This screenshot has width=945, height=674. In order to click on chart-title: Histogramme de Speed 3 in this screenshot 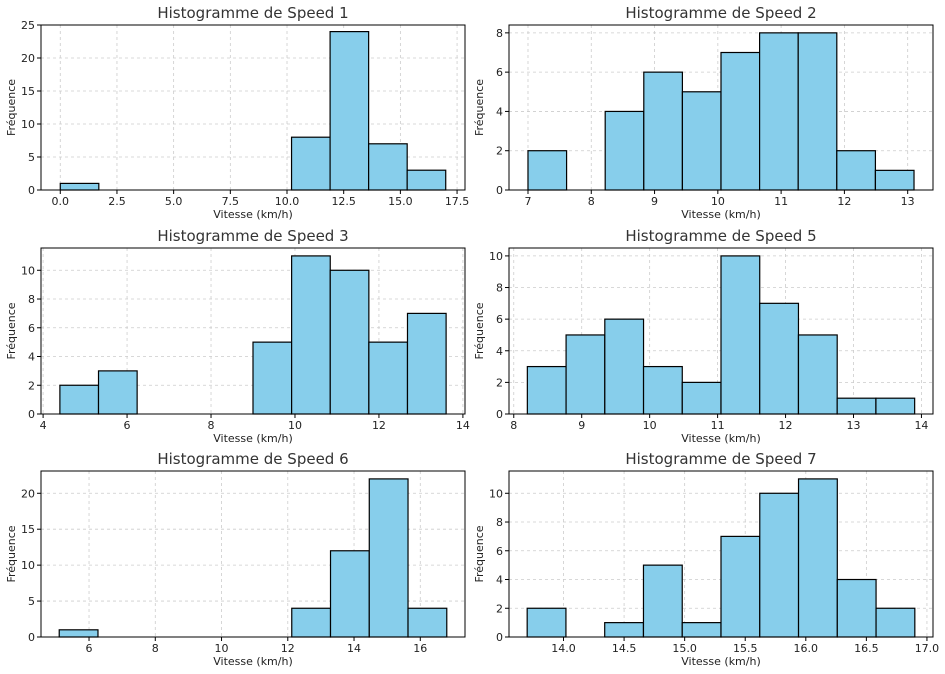, I will do `click(252, 236)`.